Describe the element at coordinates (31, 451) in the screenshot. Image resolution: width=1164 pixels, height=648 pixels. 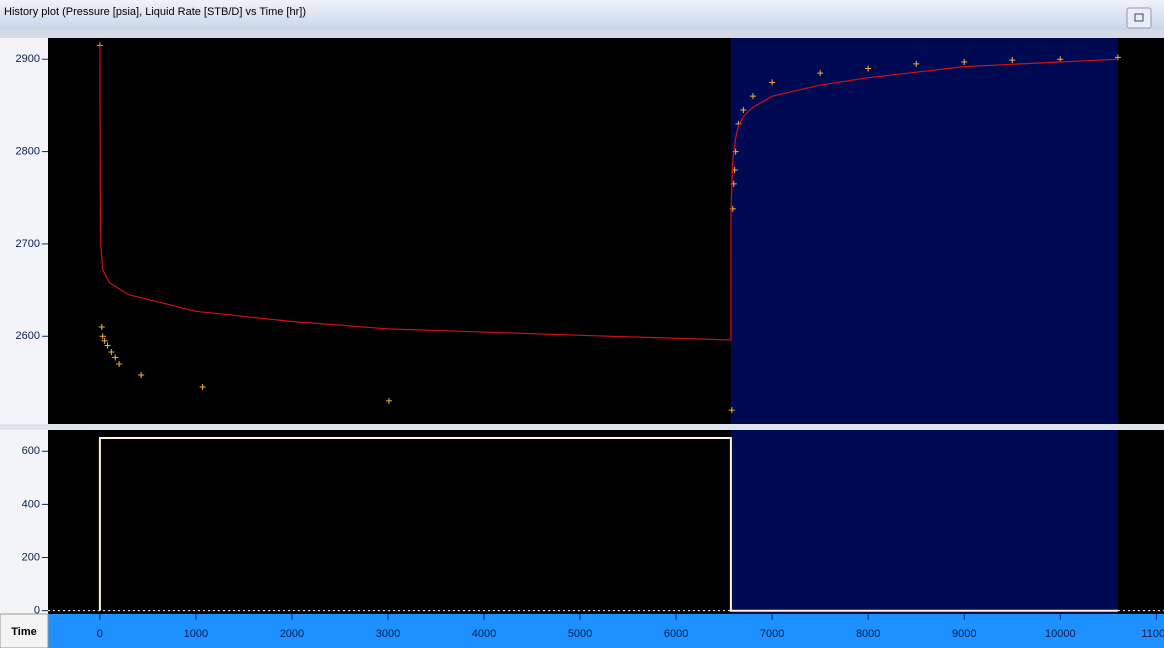
I see `y-tick-label: 600` at that location.